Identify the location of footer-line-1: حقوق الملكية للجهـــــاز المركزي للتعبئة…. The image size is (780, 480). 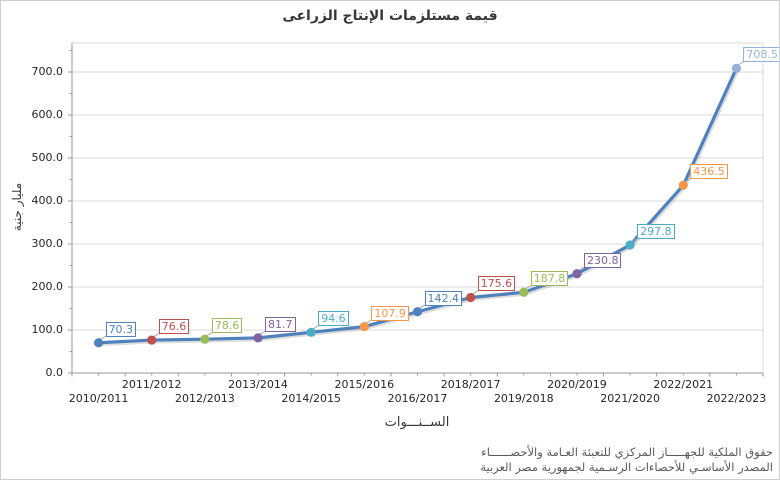
(627, 452).